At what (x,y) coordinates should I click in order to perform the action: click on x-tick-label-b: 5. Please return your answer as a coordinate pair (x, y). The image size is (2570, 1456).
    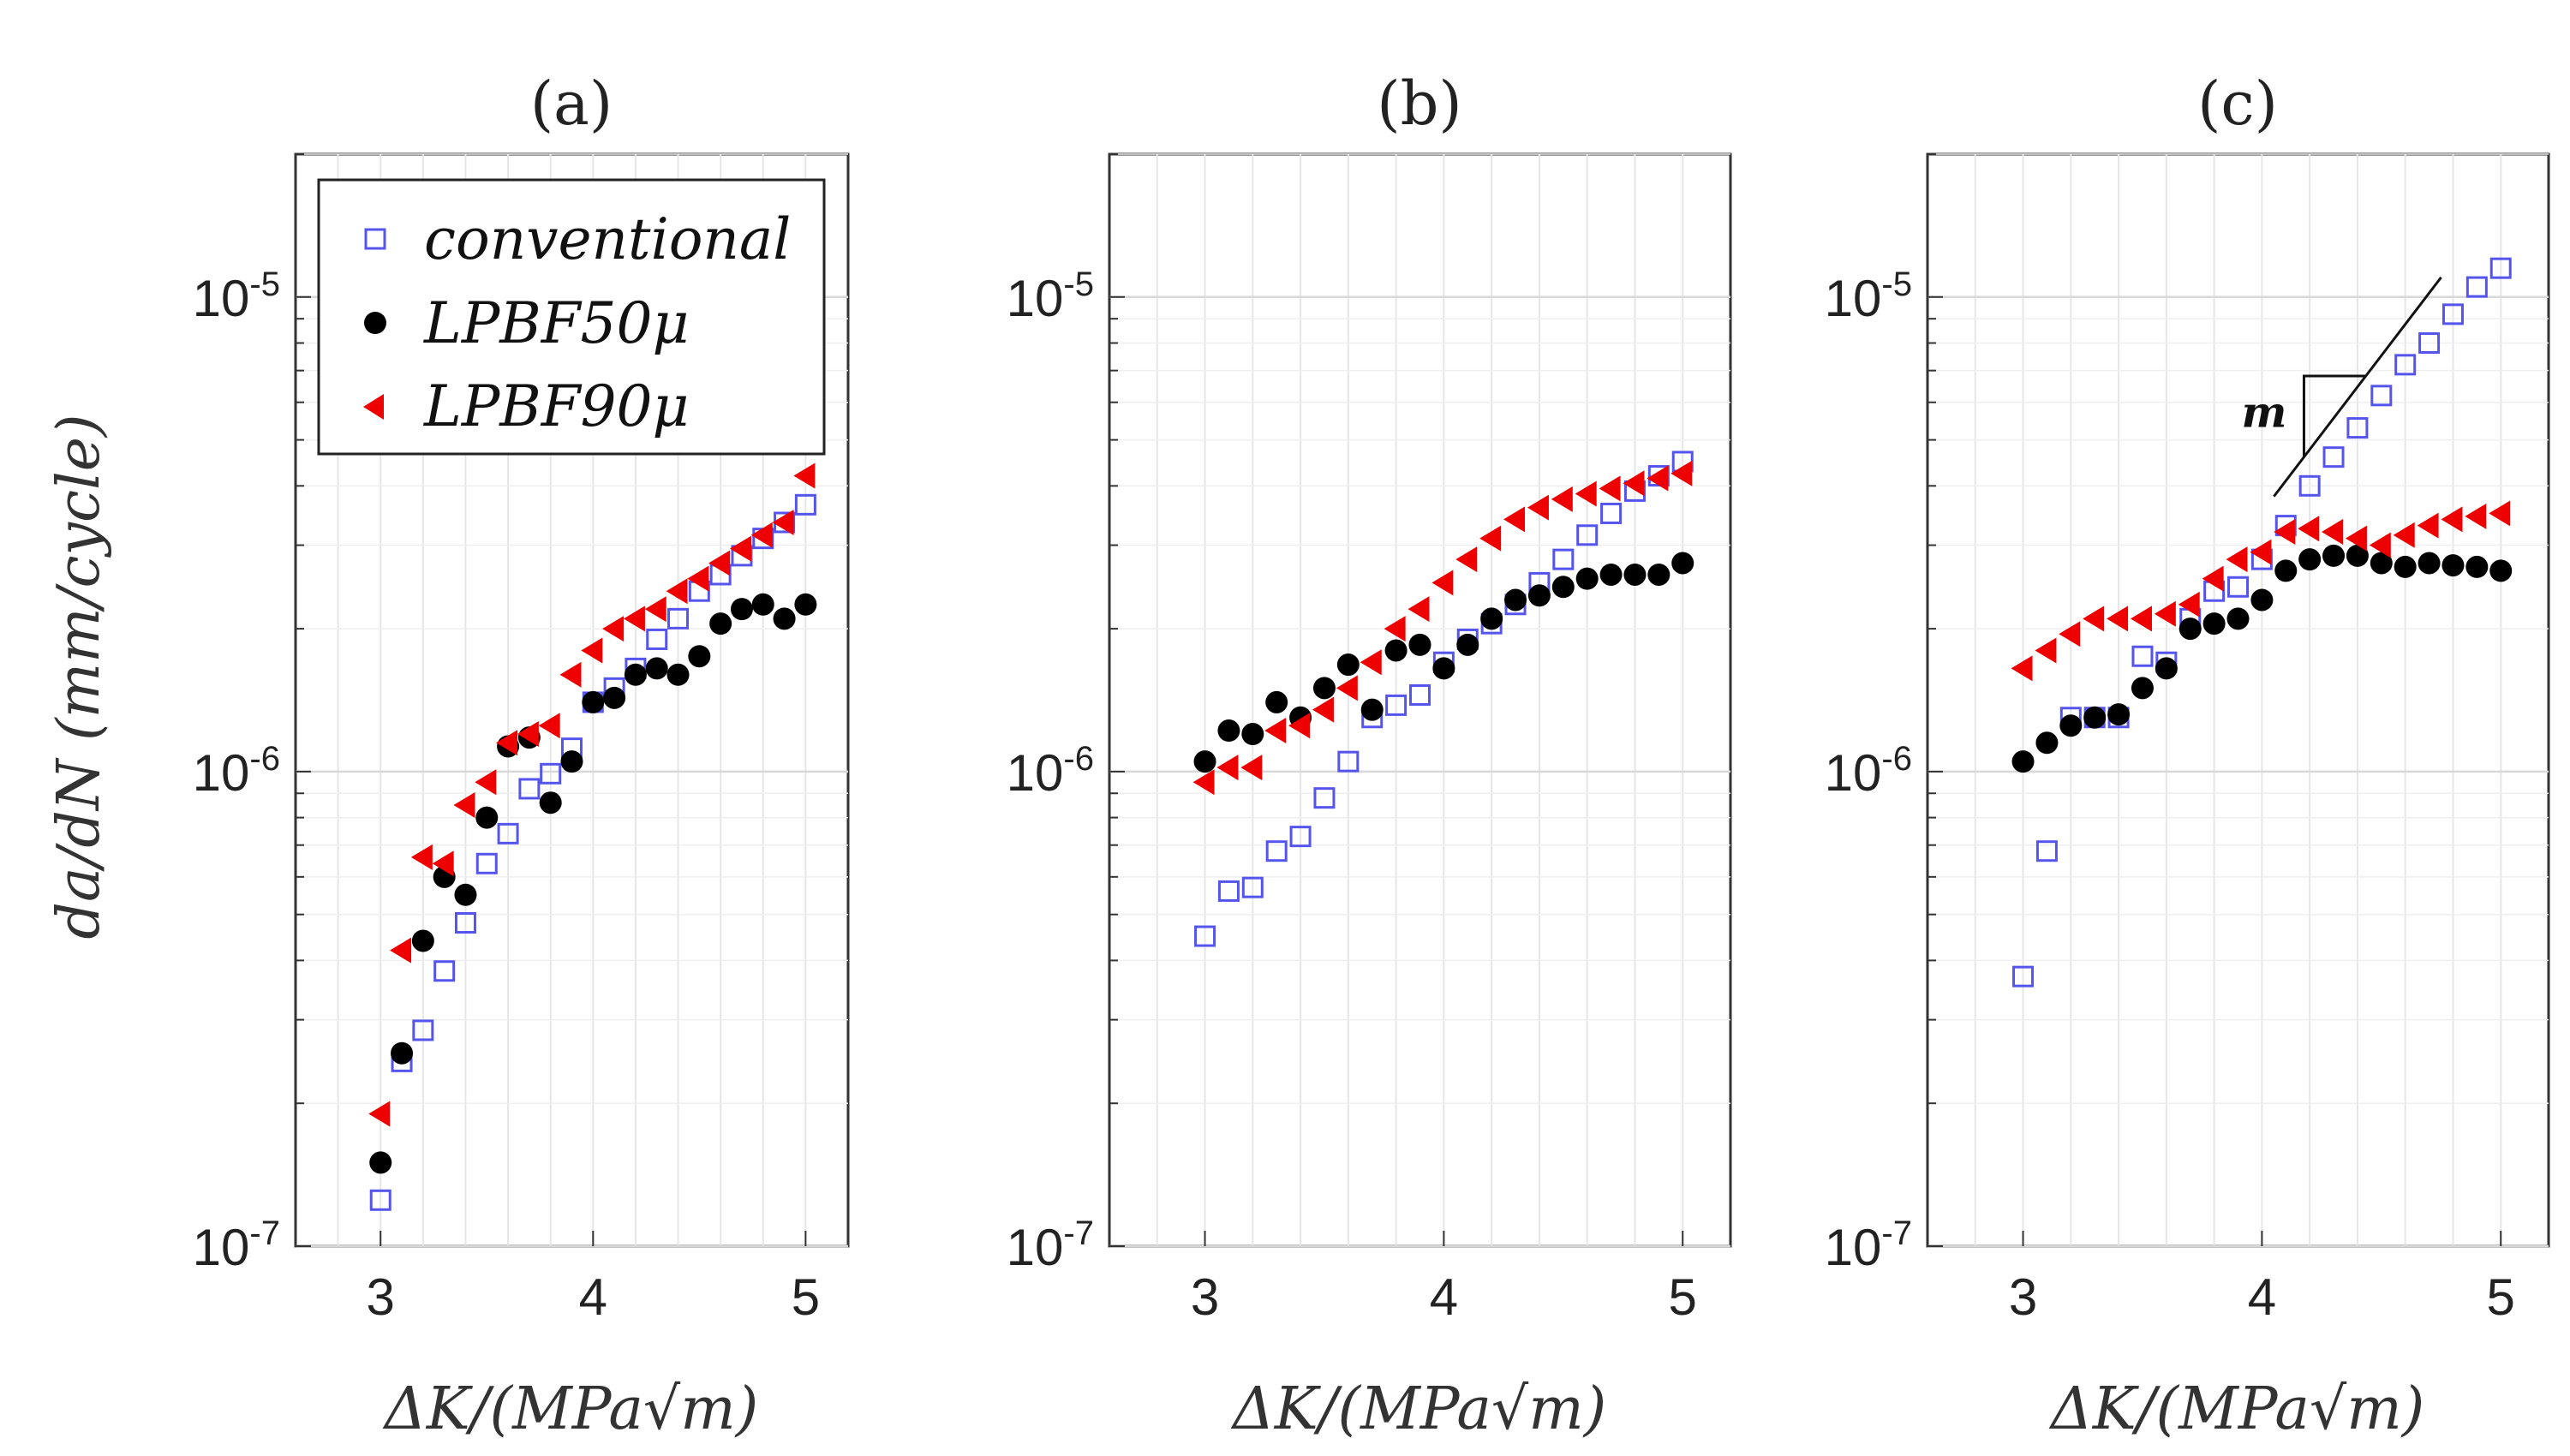
    Looking at the image, I should click on (1683, 1297).